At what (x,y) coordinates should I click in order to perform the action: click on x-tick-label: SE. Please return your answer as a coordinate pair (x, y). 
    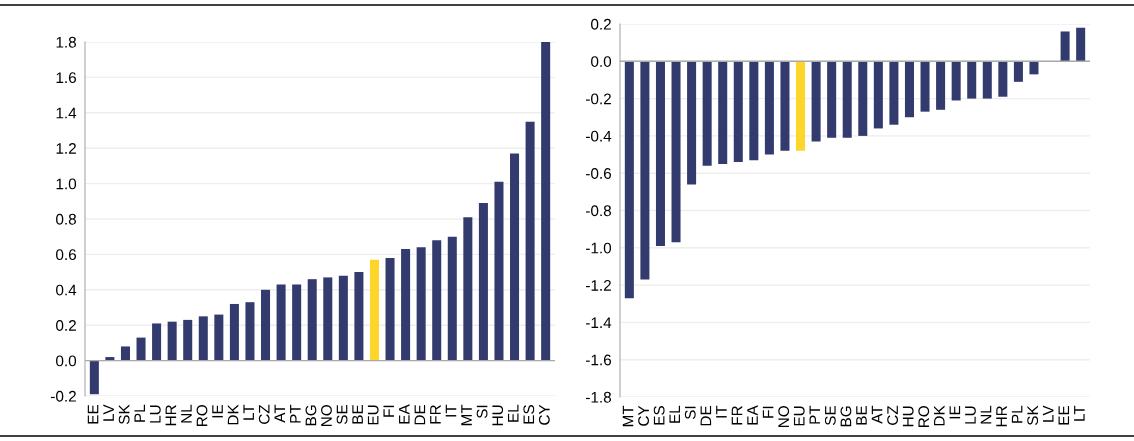
    Looking at the image, I should click on (830, 415).